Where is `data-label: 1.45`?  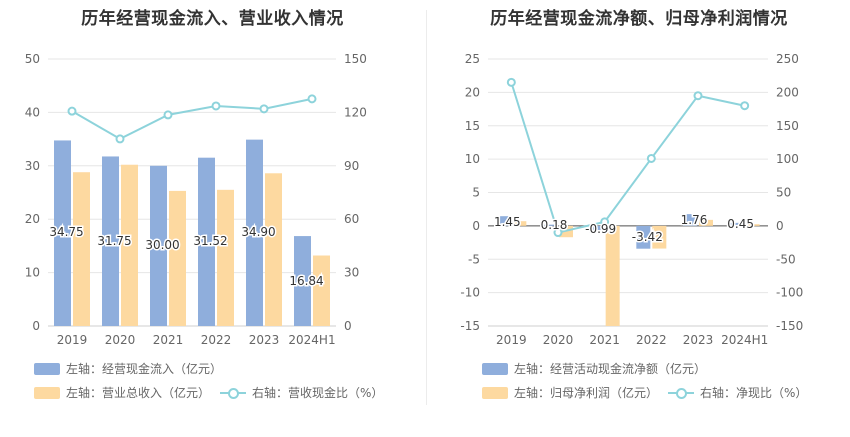
data-label: 1.45 is located at coordinates (507, 222).